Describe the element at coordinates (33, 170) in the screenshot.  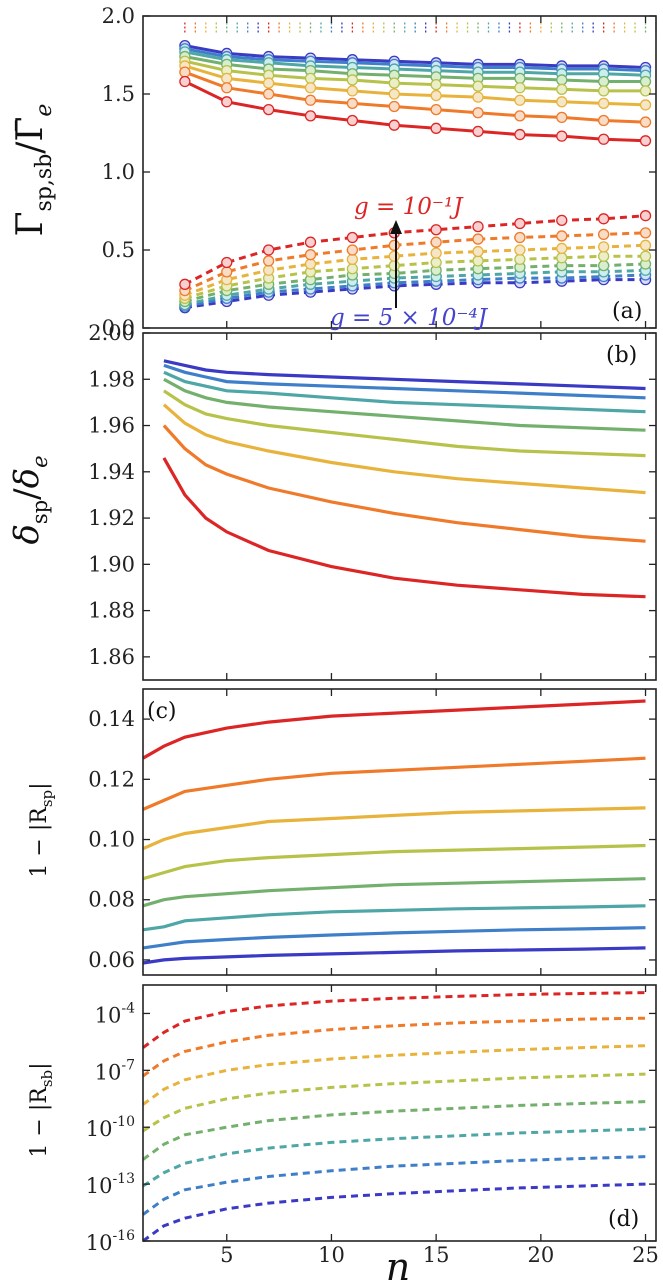
I see `panel-a-ylabel: Γsp,sb/Γ̄e` at that location.